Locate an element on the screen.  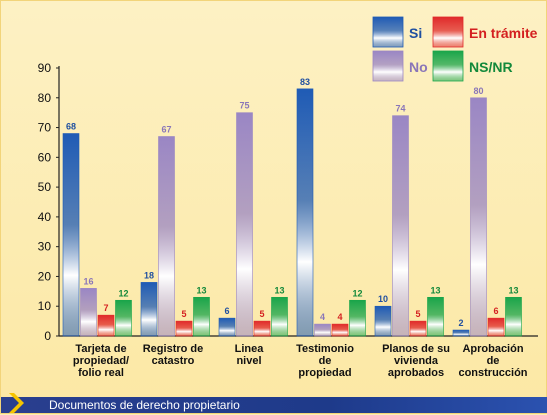
category-label: Linea nivel is located at coordinates (250, 355).